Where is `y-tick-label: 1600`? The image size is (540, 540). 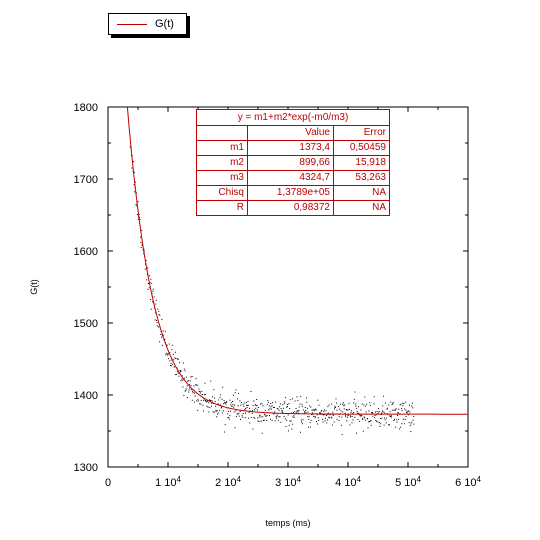 y-tick-label: 1600 is located at coordinates (86, 252).